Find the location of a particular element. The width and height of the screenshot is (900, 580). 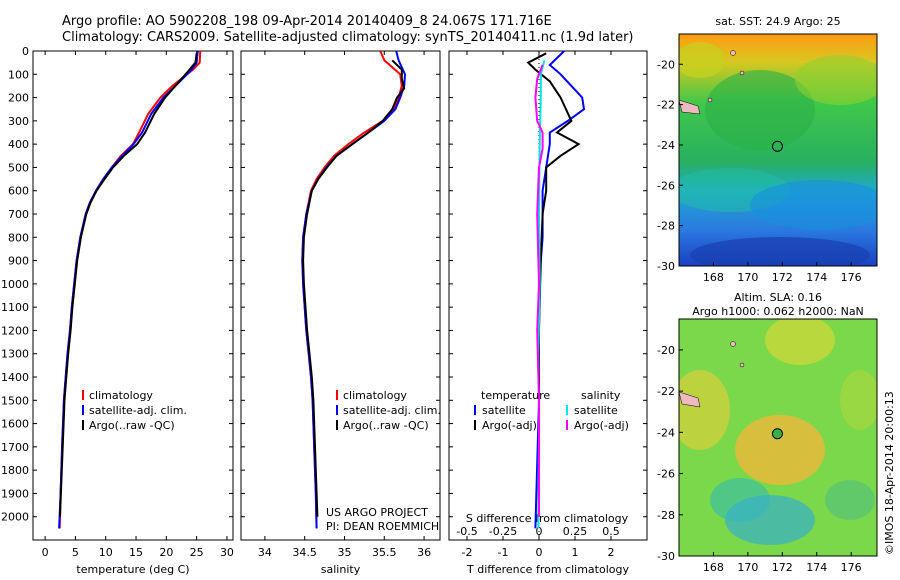

x-tick-label: 15 is located at coordinates (136, 552).